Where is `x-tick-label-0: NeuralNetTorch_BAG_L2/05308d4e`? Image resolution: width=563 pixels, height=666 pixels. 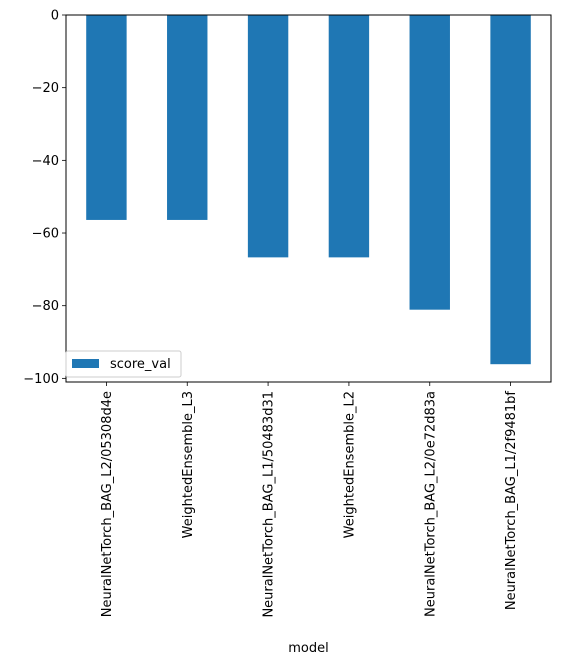 x-tick-label-0: NeuralNetTorch_BAG_L2/05308d4e is located at coordinates (107, 504).